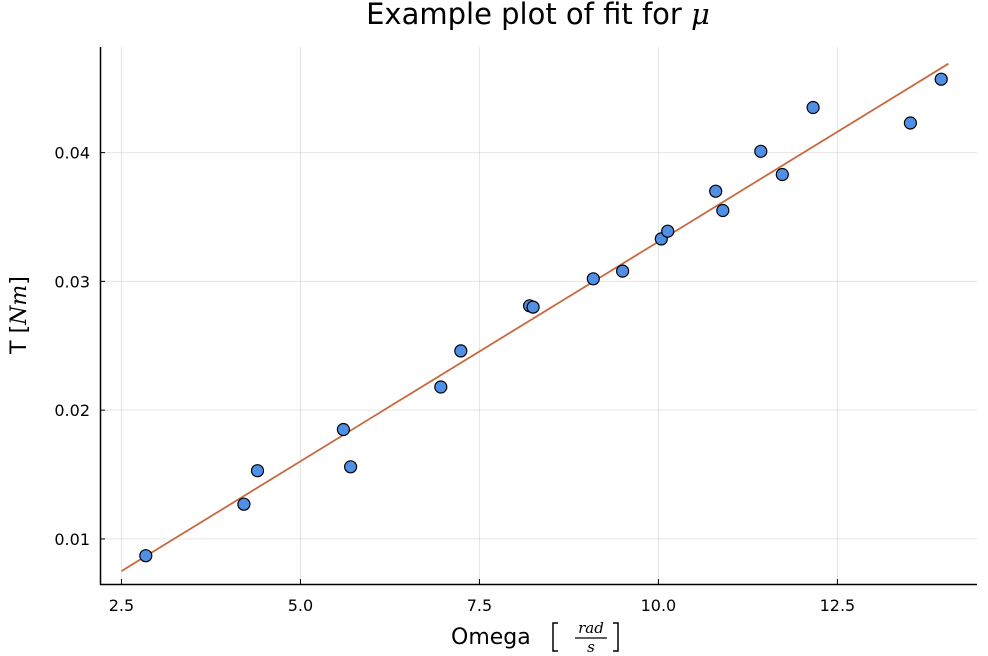 This screenshot has width=988, height=656. What do you see at coordinates (591, 647) in the screenshot?
I see `x-unit-denominator: s` at bounding box center [591, 647].